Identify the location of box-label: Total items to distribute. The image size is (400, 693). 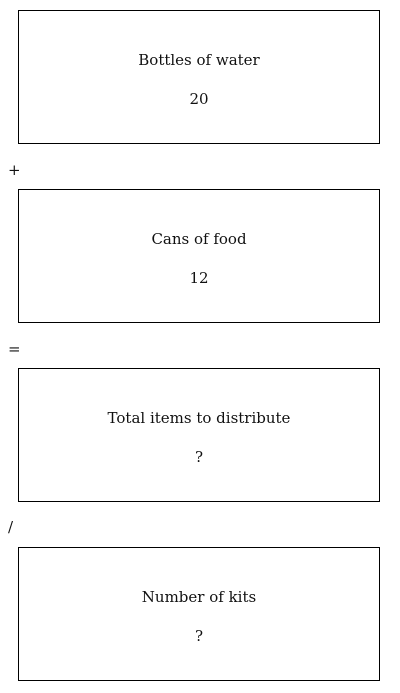
(199, 418).